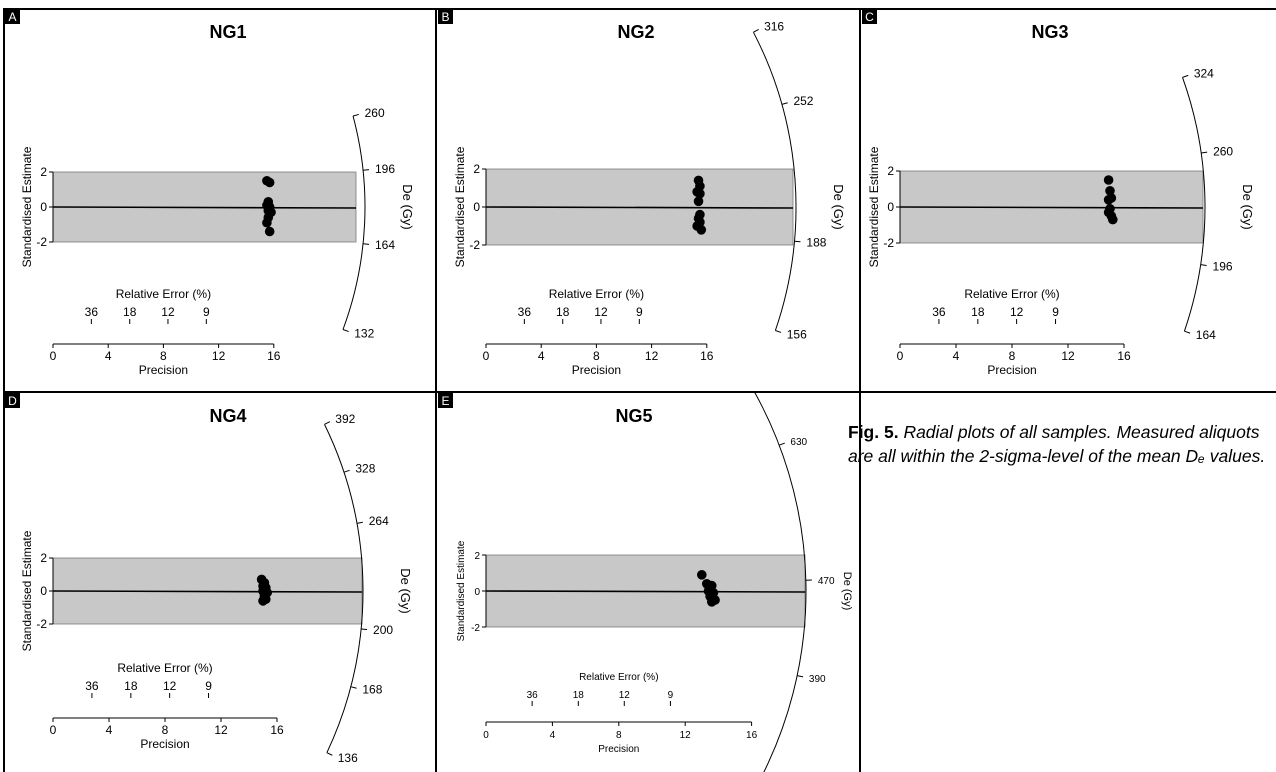 The height and width of the screenshot is (772, 1276). I want to click on panel-letter: A, so click(12, 17).